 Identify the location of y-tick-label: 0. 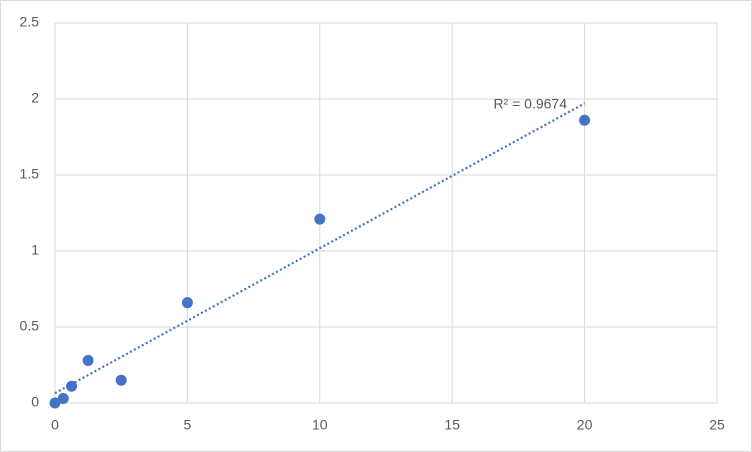
(35, 402).